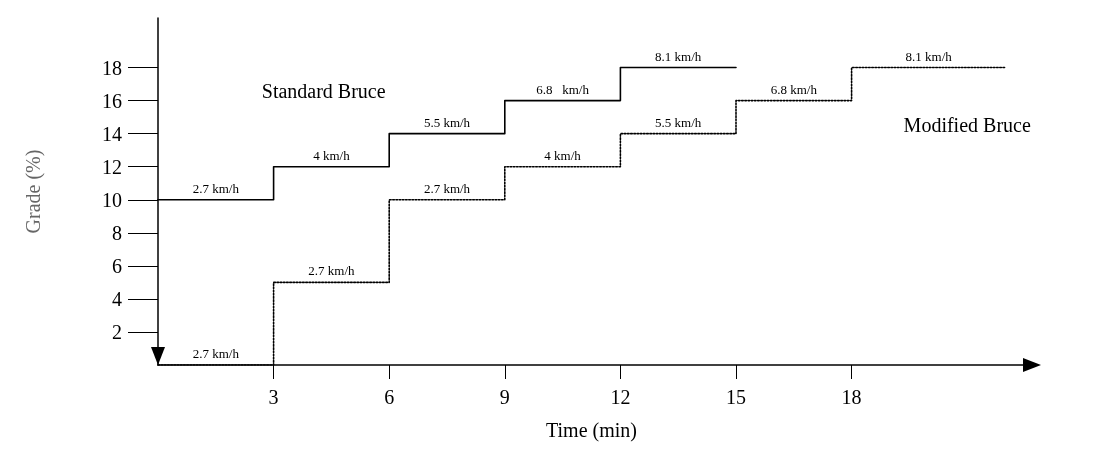  What do you see at coordinates (389, 397) in the screenshot?
I see `x-tick-label: 6` at bounding box center [389, 397].